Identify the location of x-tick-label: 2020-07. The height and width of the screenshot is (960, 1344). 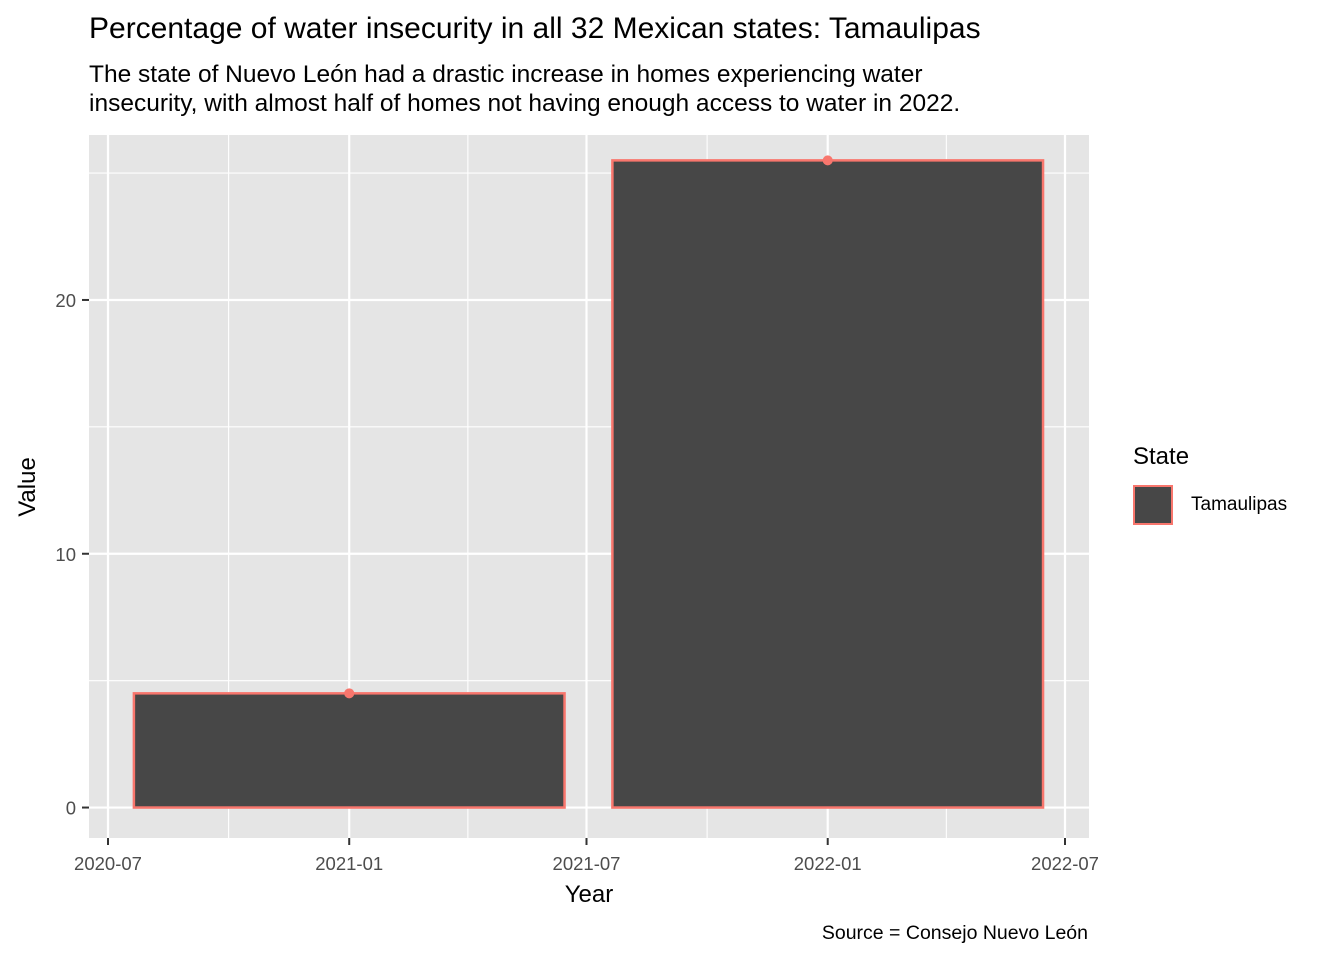
(108, 863).